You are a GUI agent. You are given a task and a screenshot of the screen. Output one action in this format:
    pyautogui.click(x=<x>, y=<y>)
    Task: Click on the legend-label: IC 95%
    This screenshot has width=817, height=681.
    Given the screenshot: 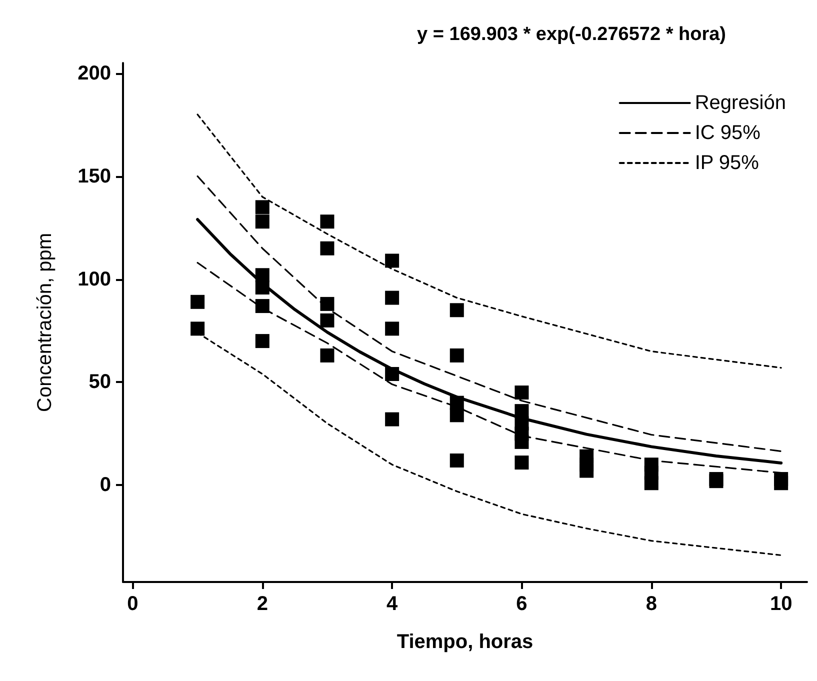 What is the action you would take?
    pyautogui.click(x=727, y=133)
    